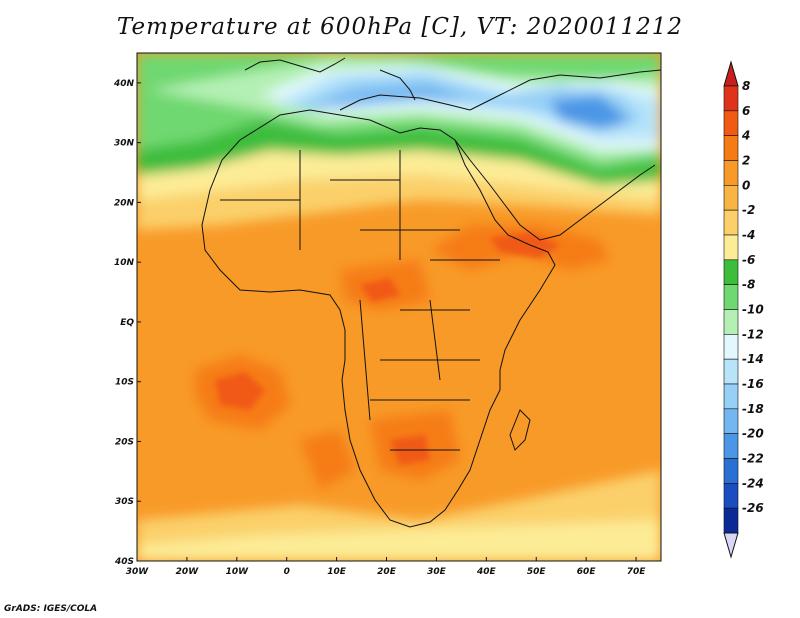  I want to click on colorbar-bottom-cap, so click(731, 545).